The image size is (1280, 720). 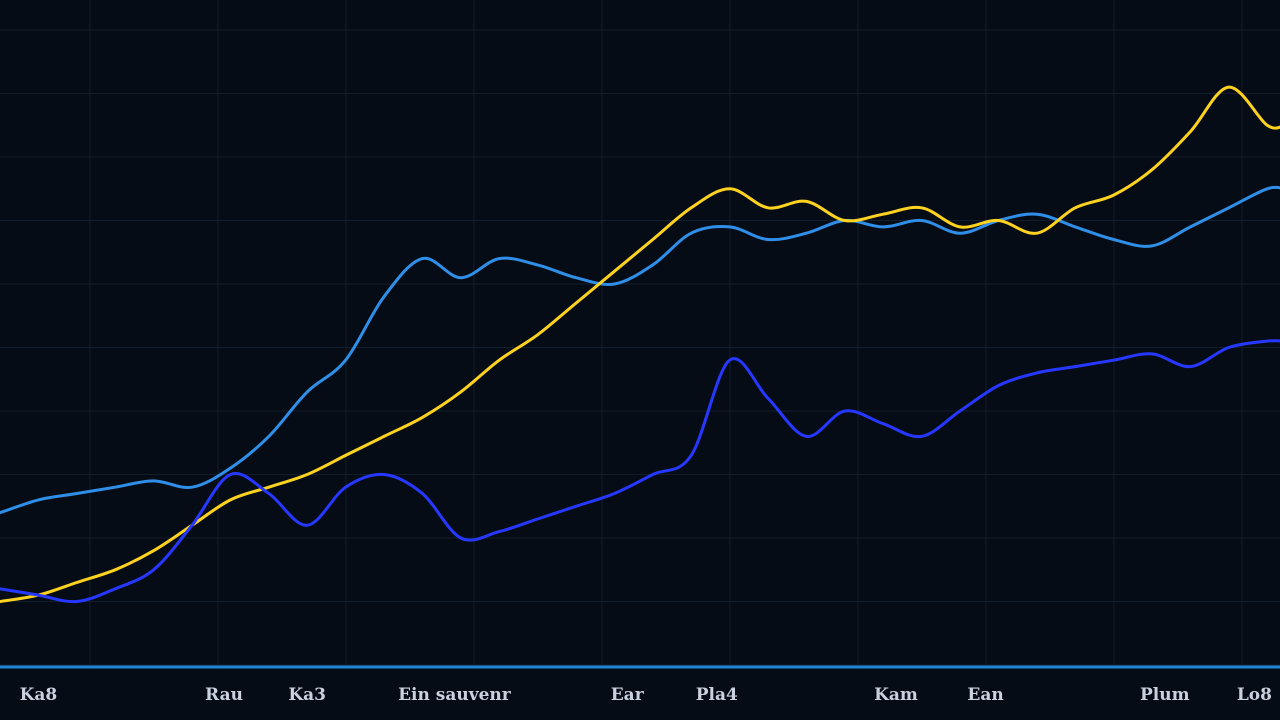 What do you see at coordinates (717, 695) in the screenshot?
I see `x-tick-label: Pla4` at bounding box center [717, 695].